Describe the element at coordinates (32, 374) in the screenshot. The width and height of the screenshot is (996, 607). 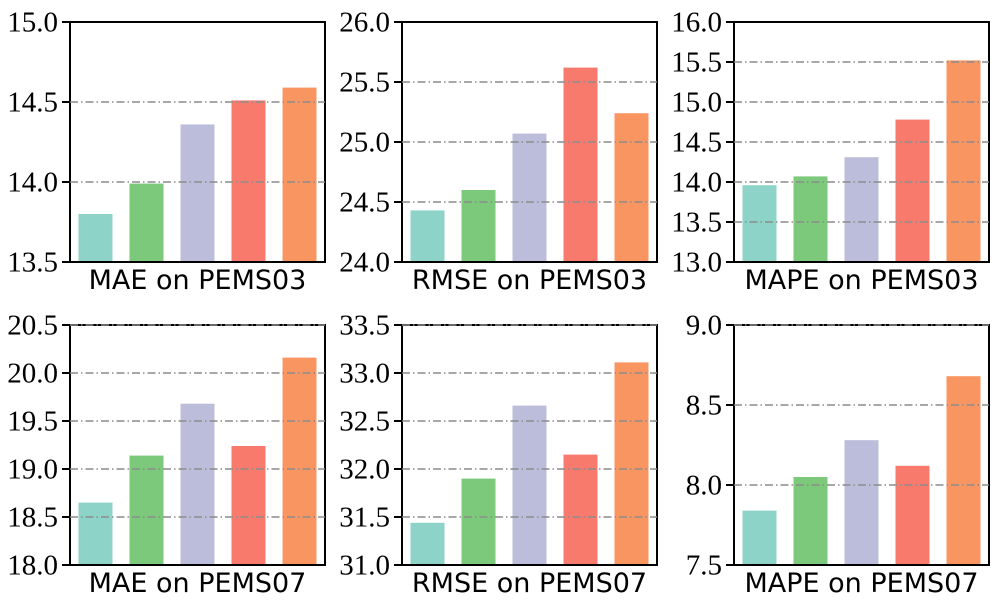
I see `y-tick-label: 20.0` at that location.